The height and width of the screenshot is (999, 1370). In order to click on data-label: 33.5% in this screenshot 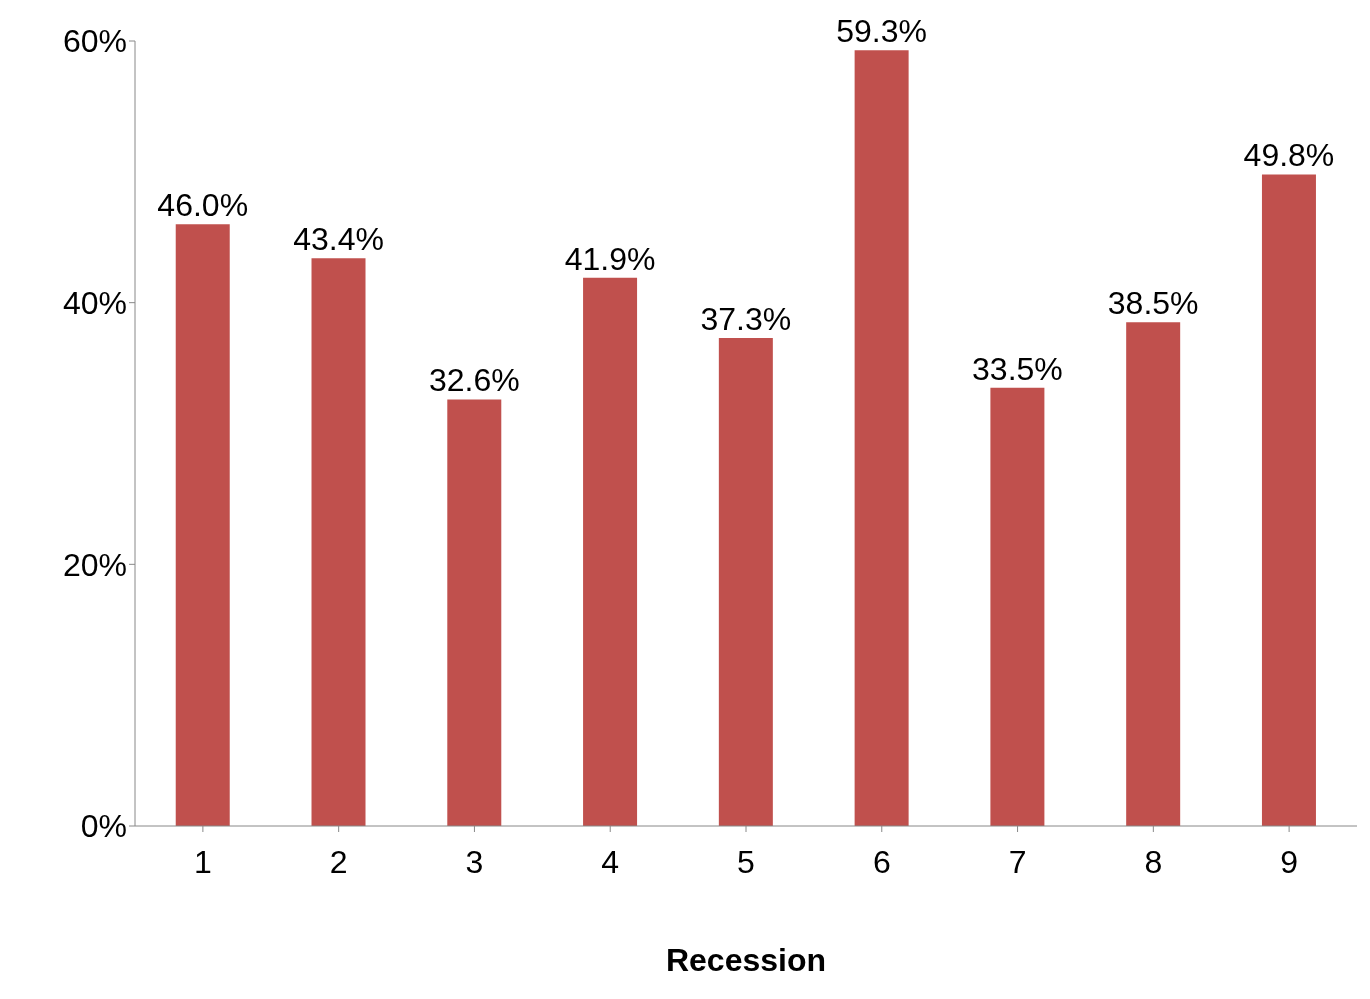, I will do `click(1017, 368)`.